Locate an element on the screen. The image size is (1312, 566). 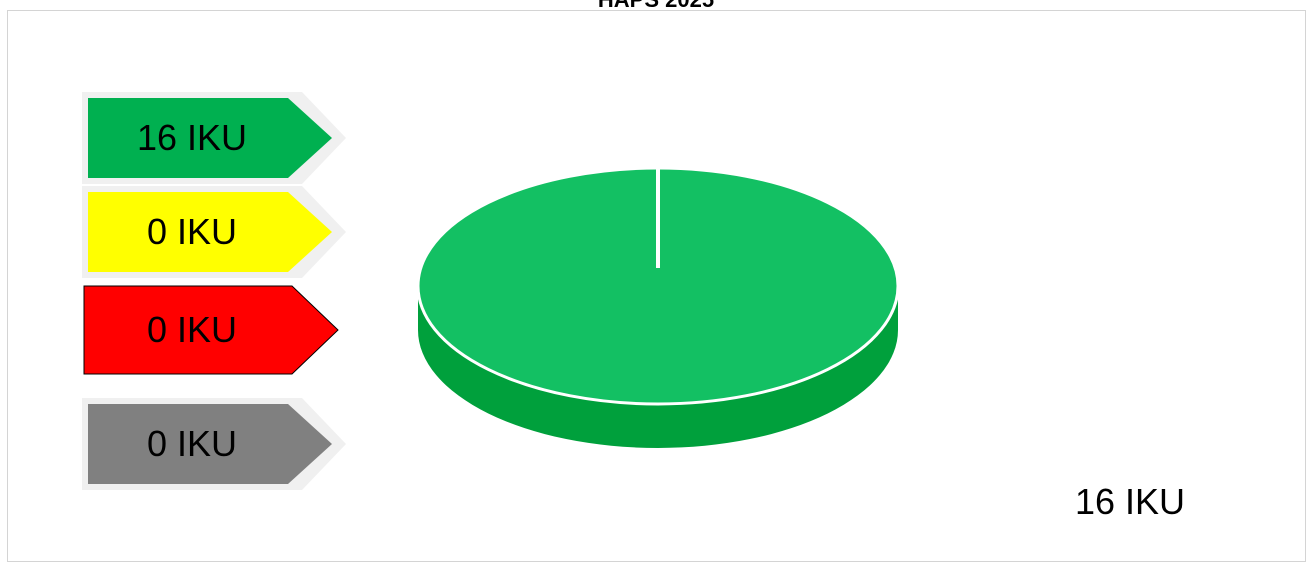
chart-title: HAPS 2025 is located at coordinates (656, 6).